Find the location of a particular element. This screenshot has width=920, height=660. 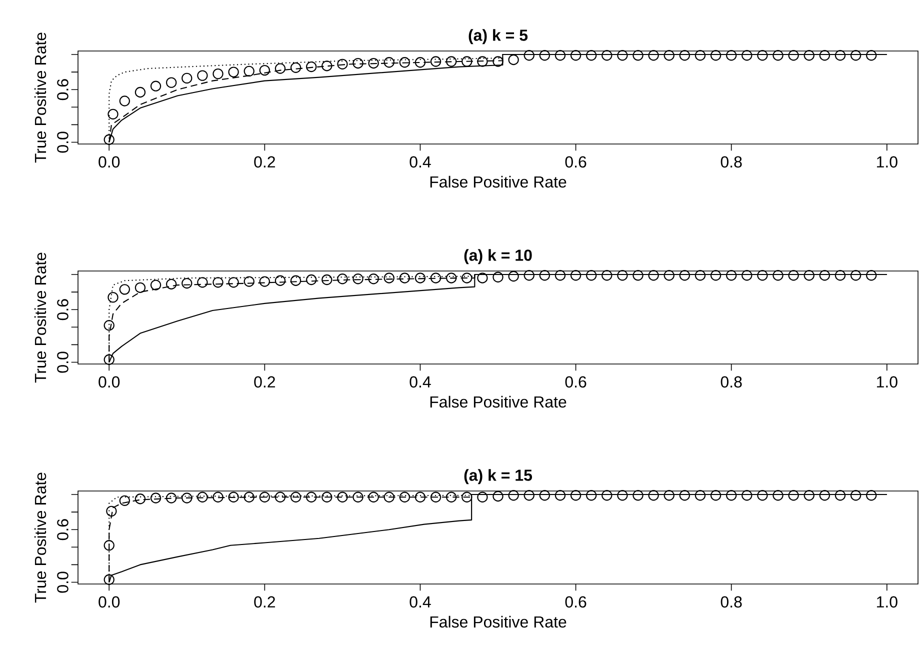

chart-title: (a) k = 10 is located at coordinates (498, 256).